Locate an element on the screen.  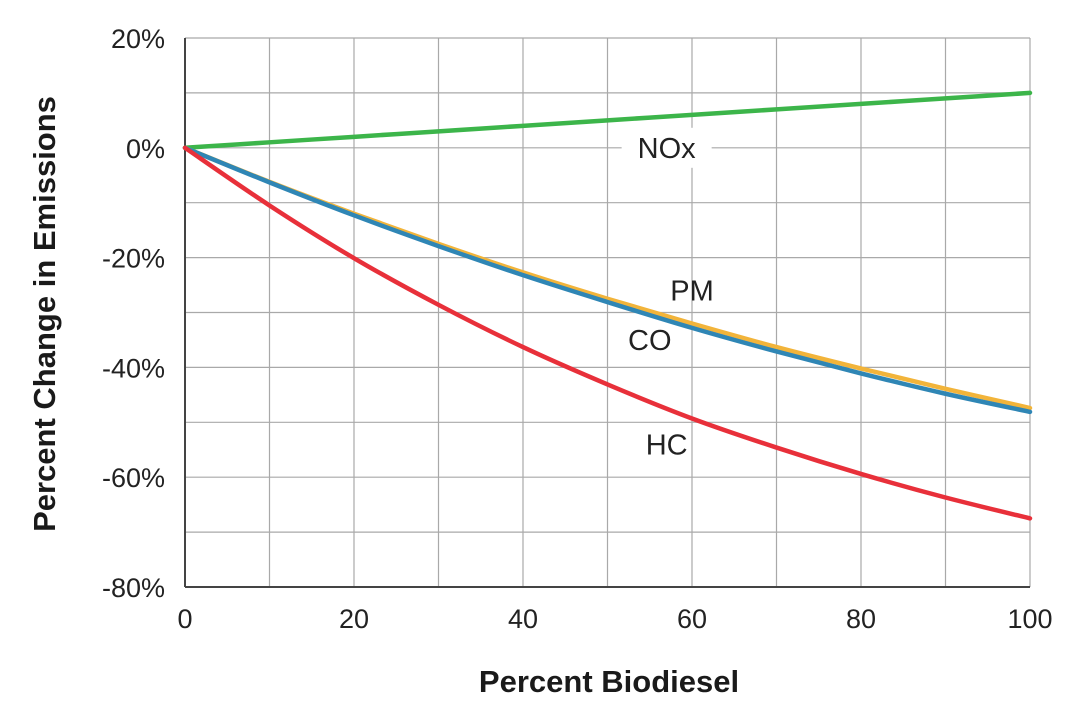
y-tick-label: -40% is located at coordinates (133, 368).